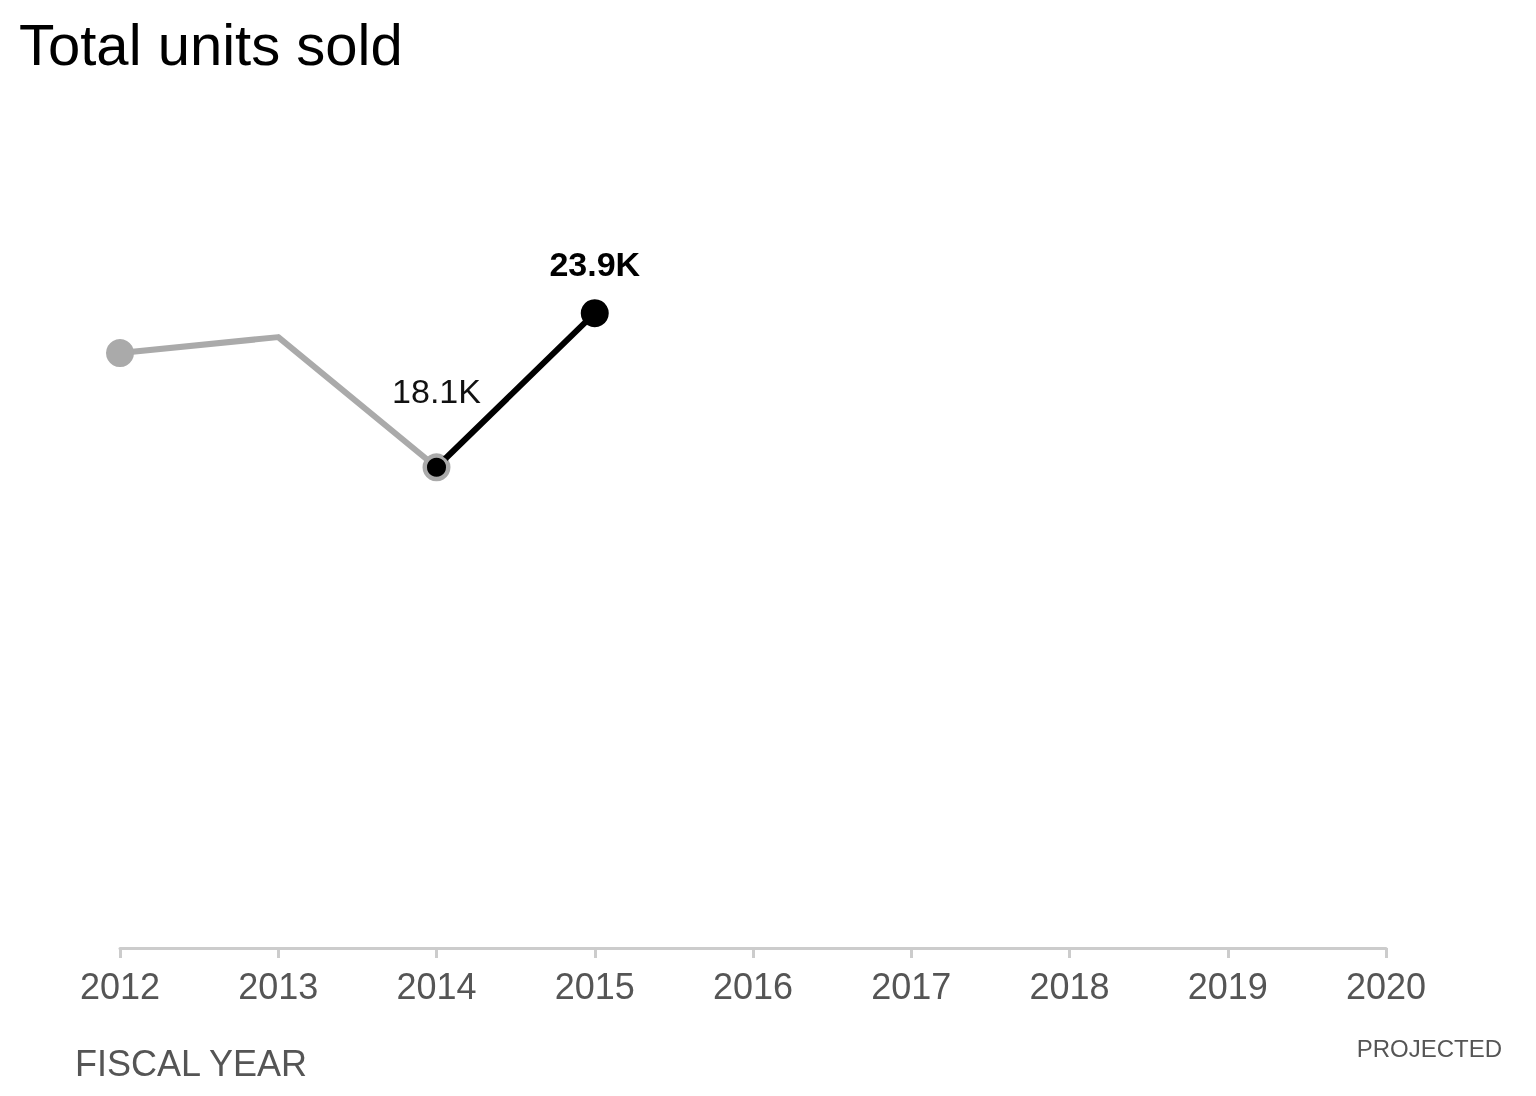 The width and height of the screenshot is (1536, 1096). What do you see at coordinates (594, 986) in the screenshot?
I see `x-tick-label: 2015` at bounding box center [594, 986].